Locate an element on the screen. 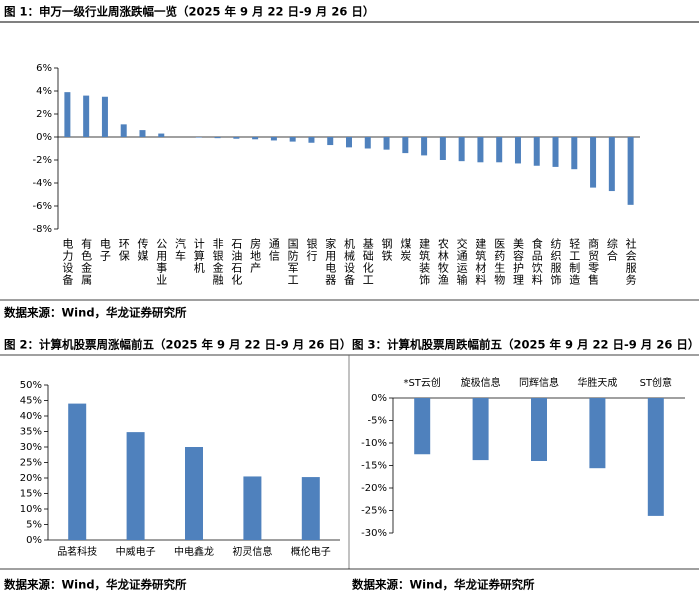  figure-caption: 图 3：计算机股票周跌幅前五（2025 年 9 月 22 日-9 月 26 日） is located at coordinates (525, 345).